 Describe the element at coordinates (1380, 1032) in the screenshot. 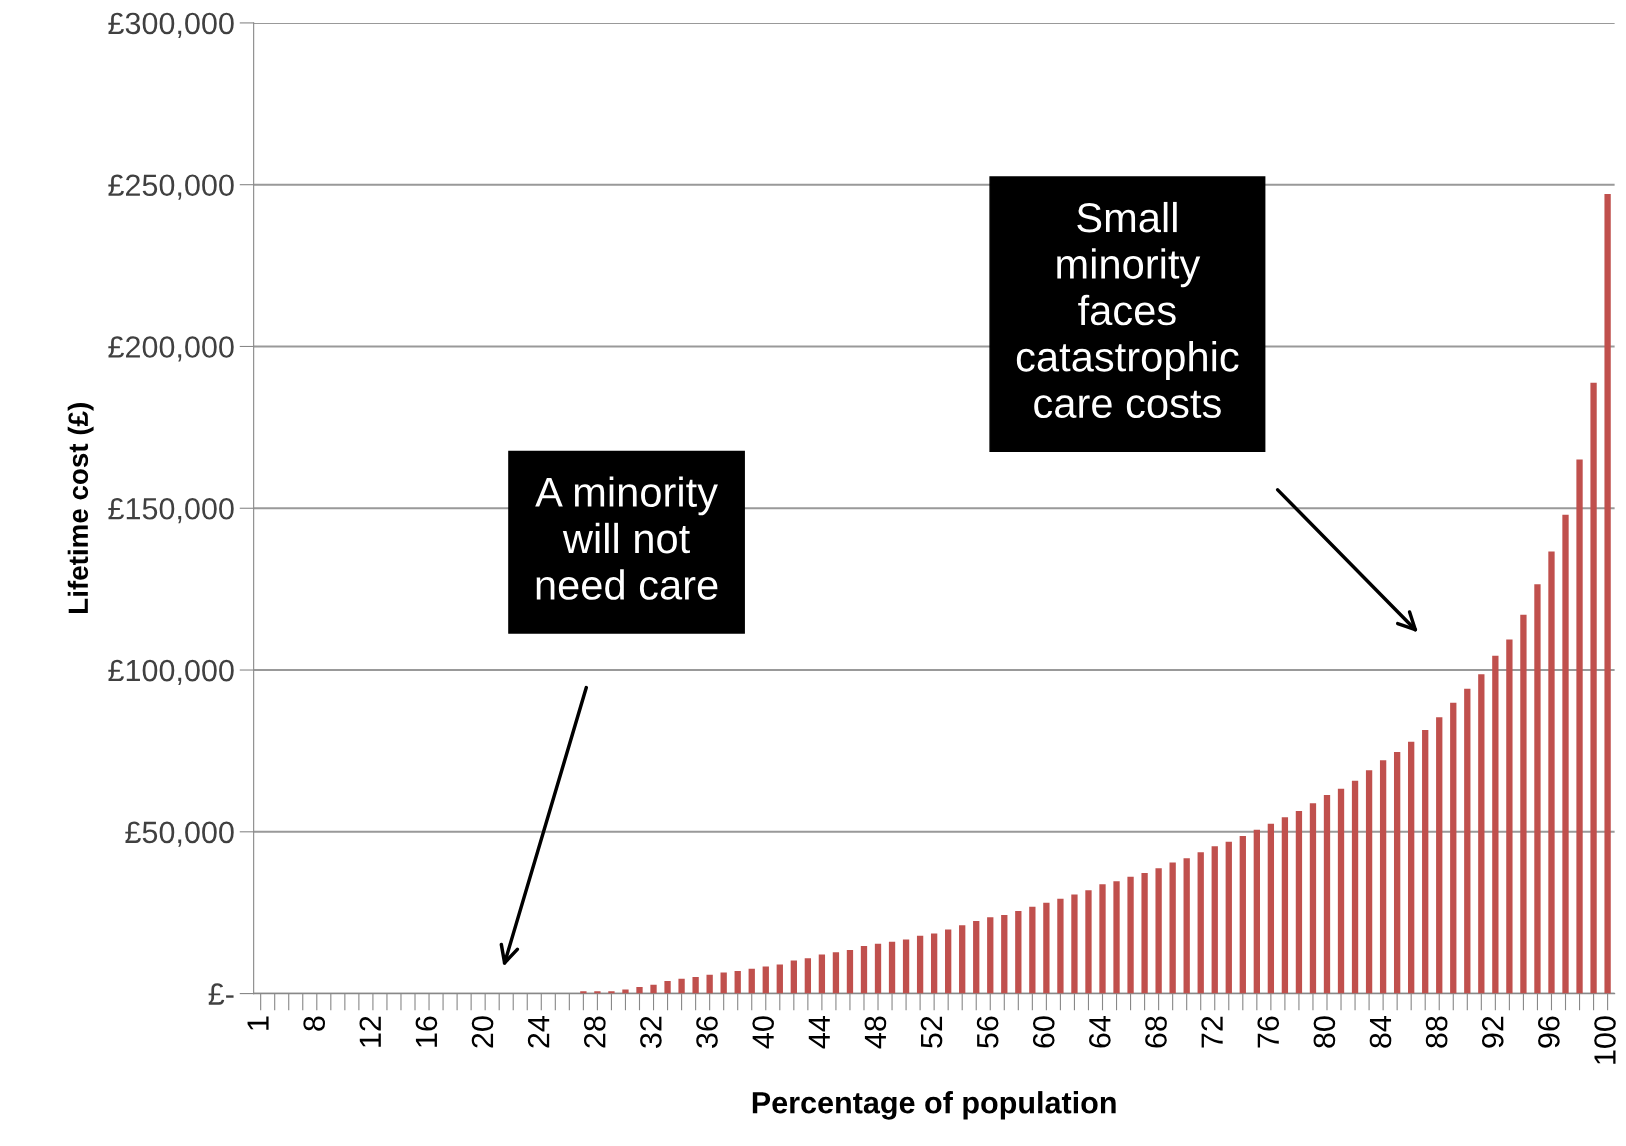

I see `x-tick-label: 84` at that location.